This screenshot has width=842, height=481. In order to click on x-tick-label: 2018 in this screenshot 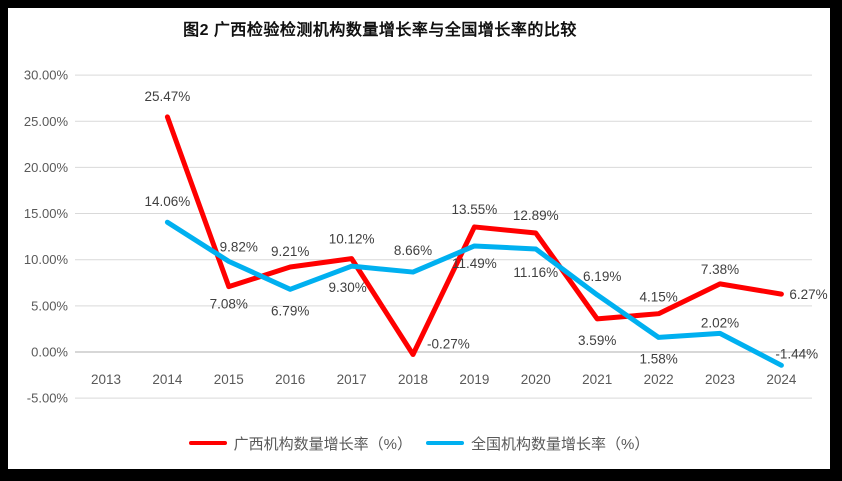, I will do `click(413, 379)`.